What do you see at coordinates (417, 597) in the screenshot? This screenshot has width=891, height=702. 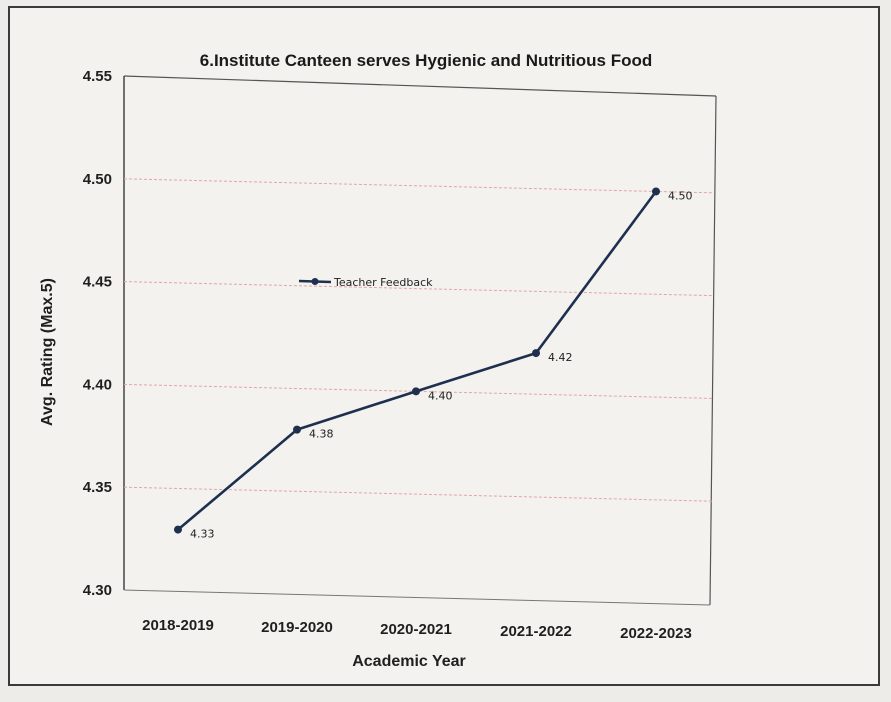 I see `plot-bottom-border` at bounding box center [417, 597].